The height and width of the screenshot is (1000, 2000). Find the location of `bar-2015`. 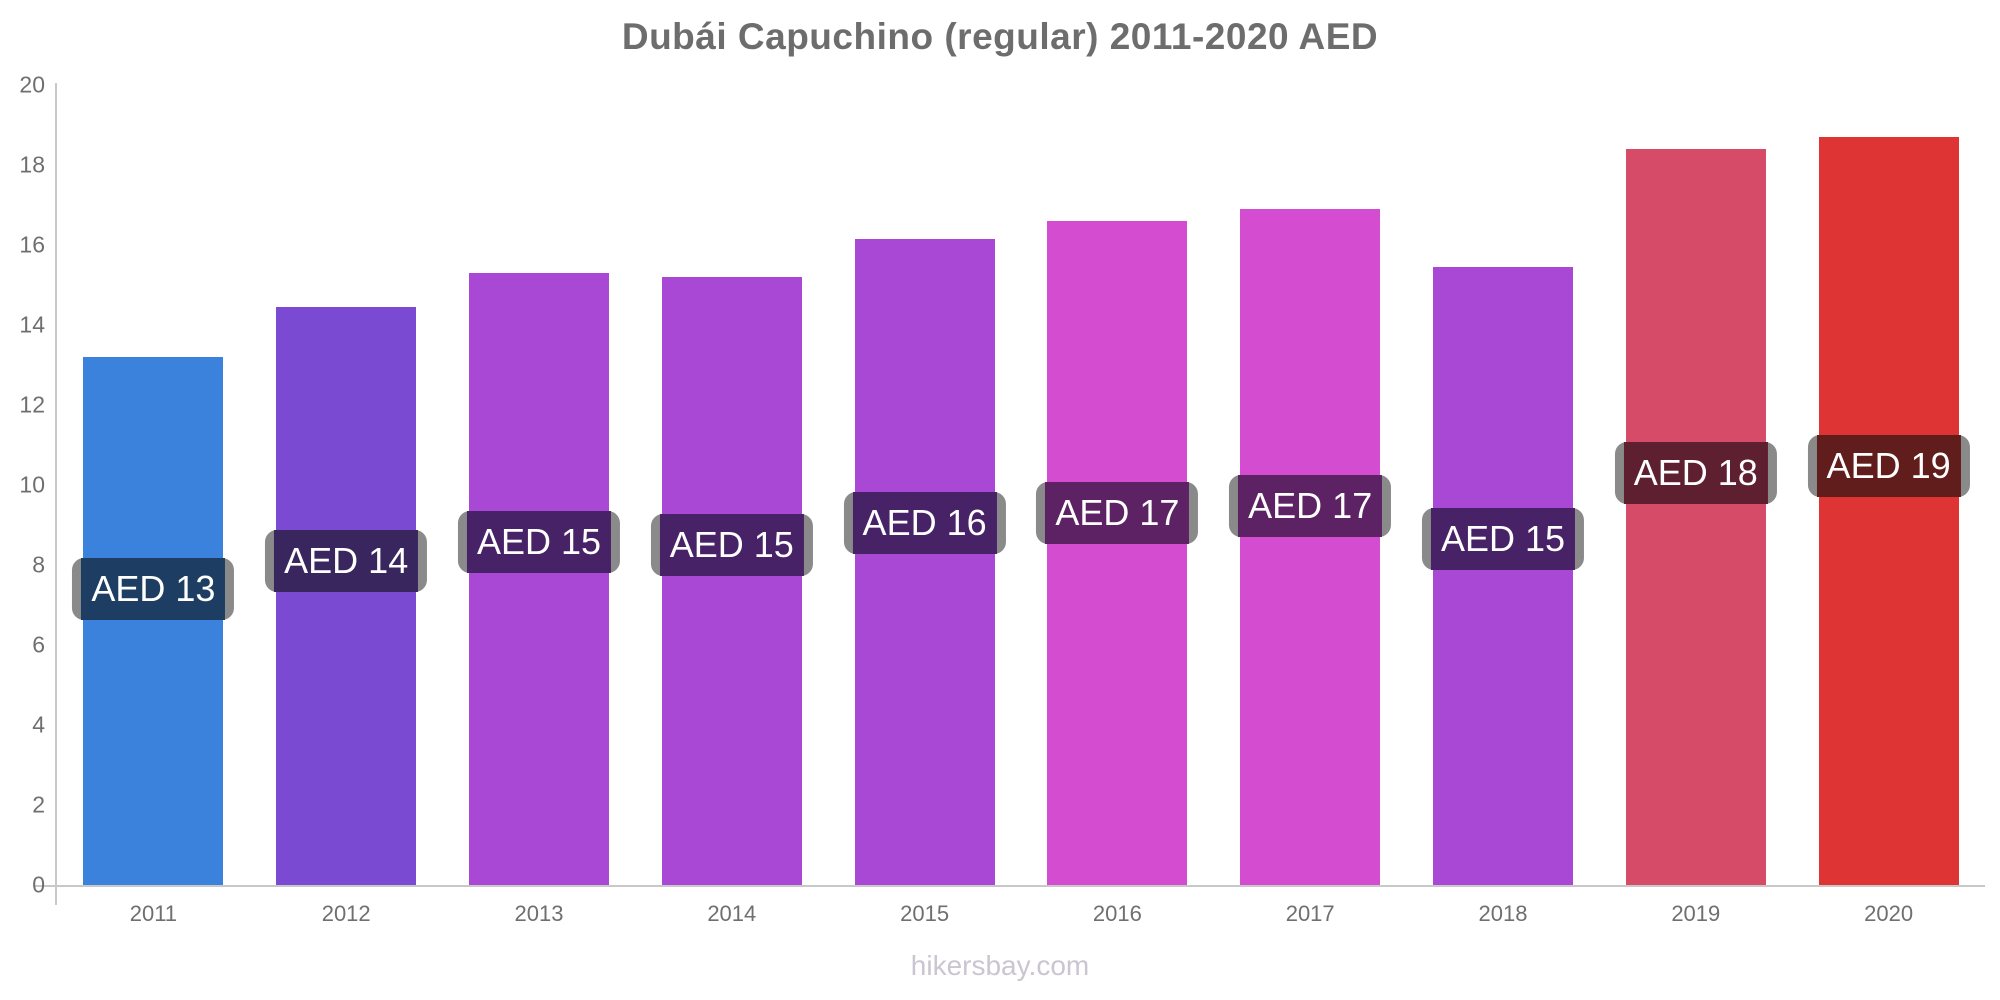

bar-2015 is located at coordinates (924, 562).